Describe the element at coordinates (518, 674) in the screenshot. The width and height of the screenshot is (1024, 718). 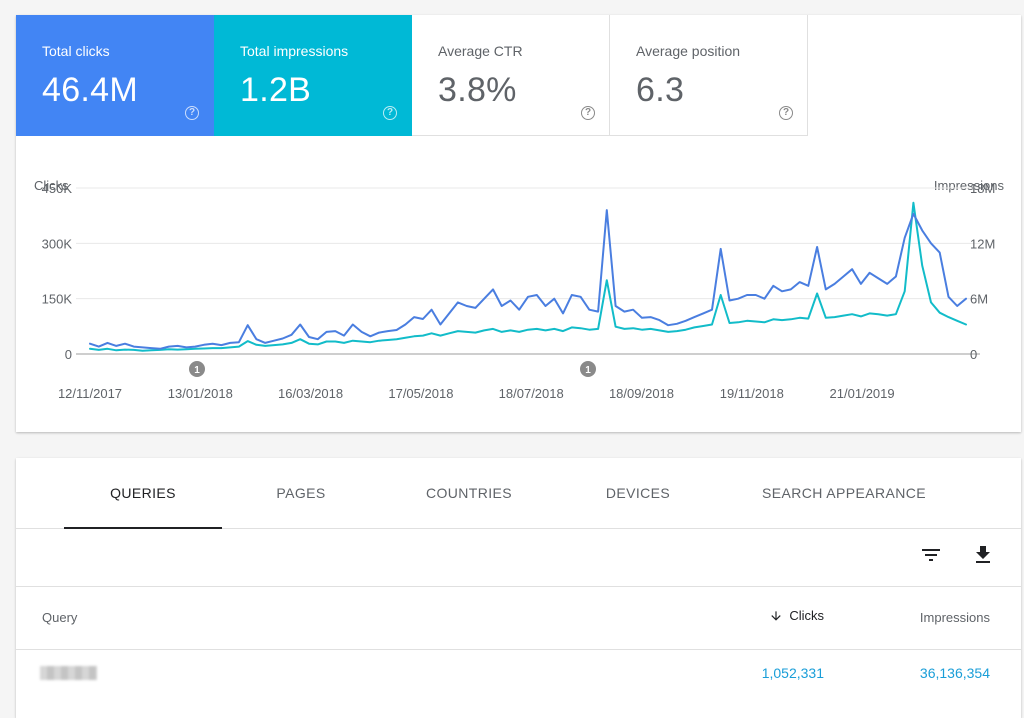
I see `table-row: 1,052,331 36,136,354` at that location.